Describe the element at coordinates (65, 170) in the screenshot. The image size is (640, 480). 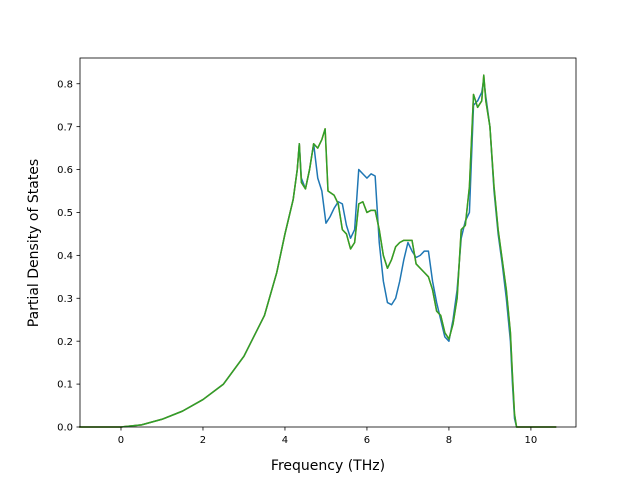
I see `y-tick-label: 0.6` at that location.